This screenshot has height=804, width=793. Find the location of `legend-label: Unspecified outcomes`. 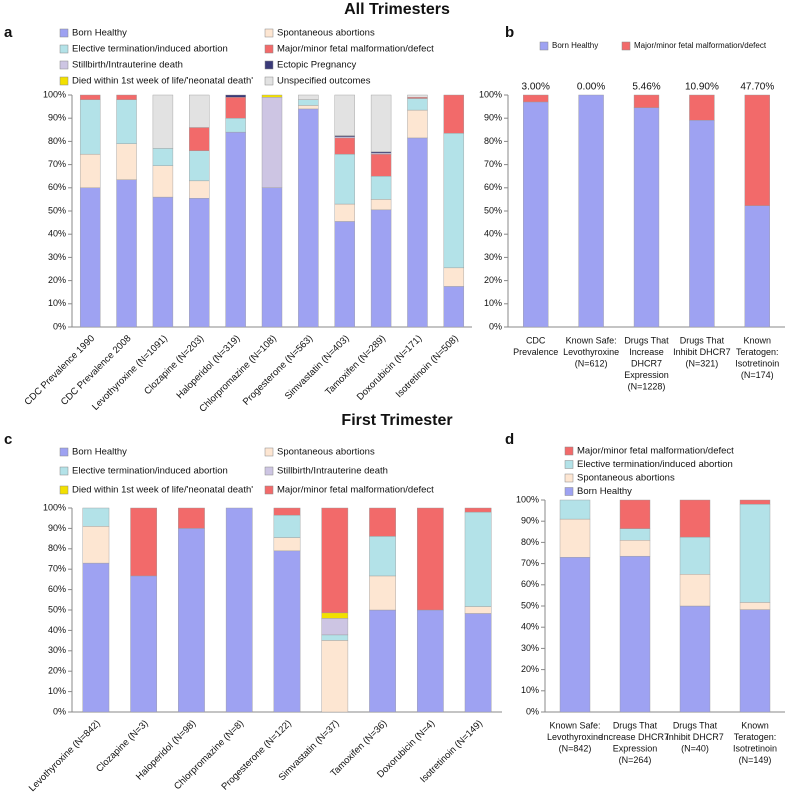

legend-label: Unspecified outcomes is located at coordinates (324, 81).